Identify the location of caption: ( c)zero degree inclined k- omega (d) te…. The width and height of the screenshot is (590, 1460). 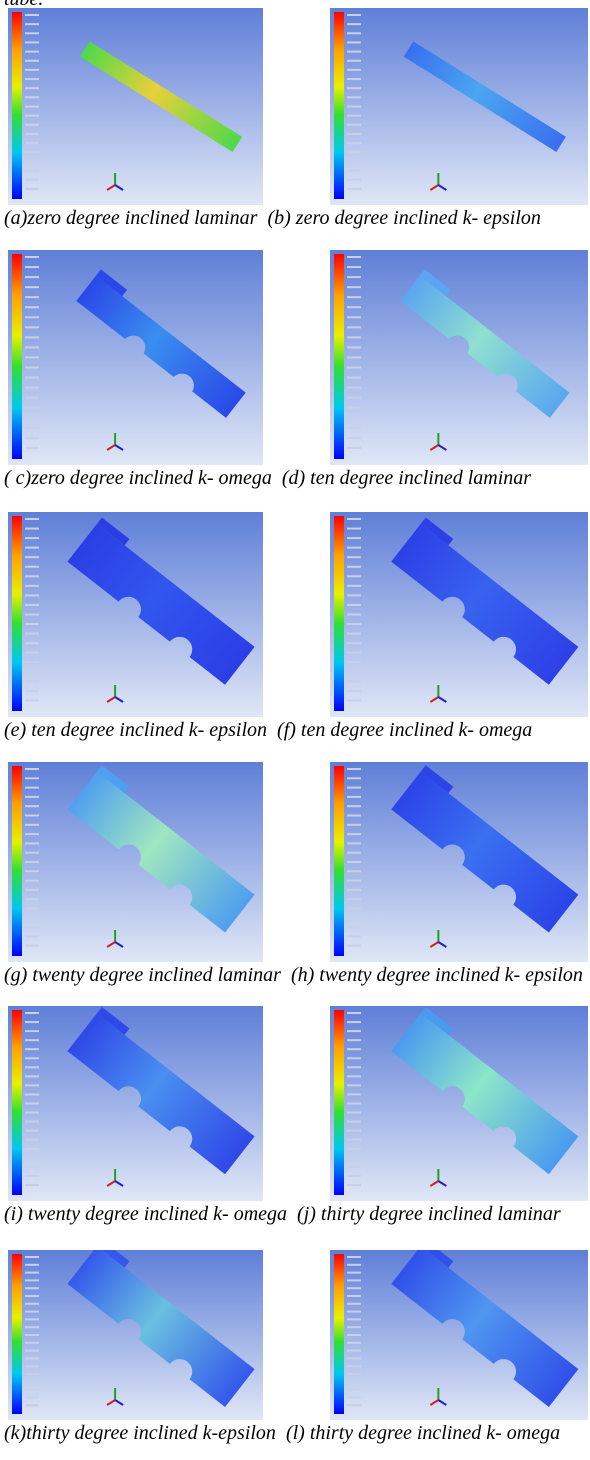
(295, 478).